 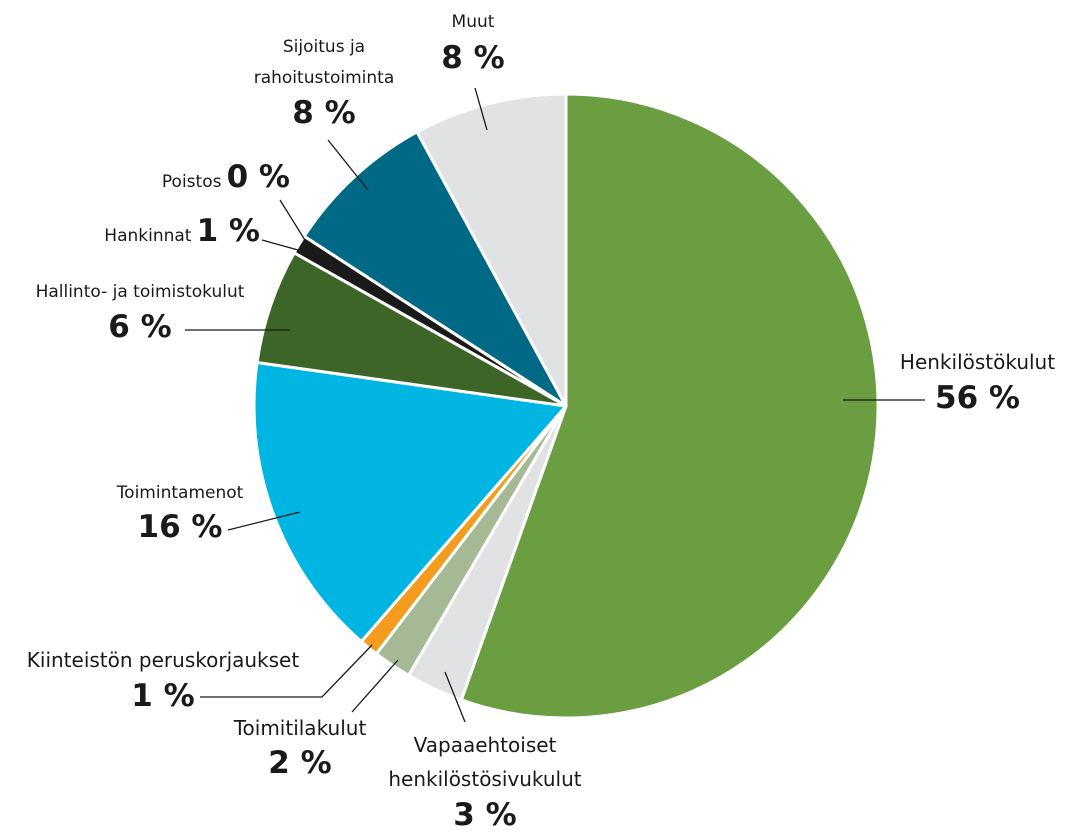 What do you see at coordinates (977, 398) in the screenshot?
I see `value-label: 56 %` at bounding box center [977, 398].